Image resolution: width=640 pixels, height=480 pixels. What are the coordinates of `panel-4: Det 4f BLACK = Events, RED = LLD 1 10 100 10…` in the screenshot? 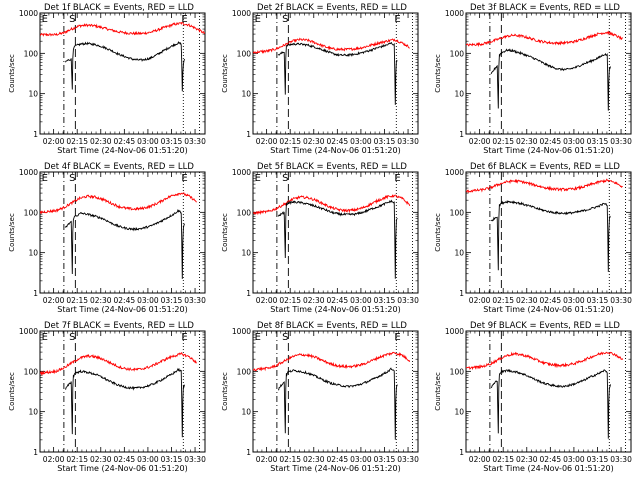 It's located at (107, 238).